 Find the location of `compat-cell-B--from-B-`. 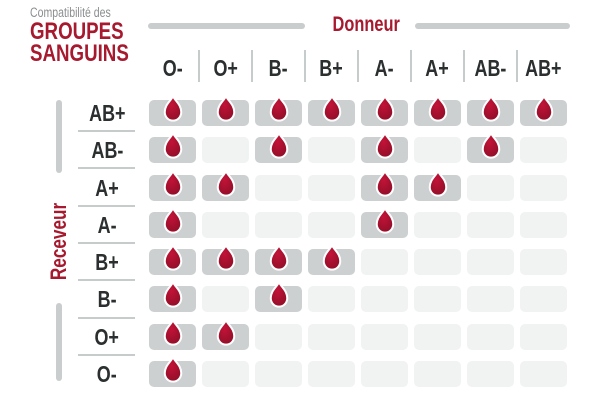

compat-cell-B--from-B- is located at coordinates (278, 297).